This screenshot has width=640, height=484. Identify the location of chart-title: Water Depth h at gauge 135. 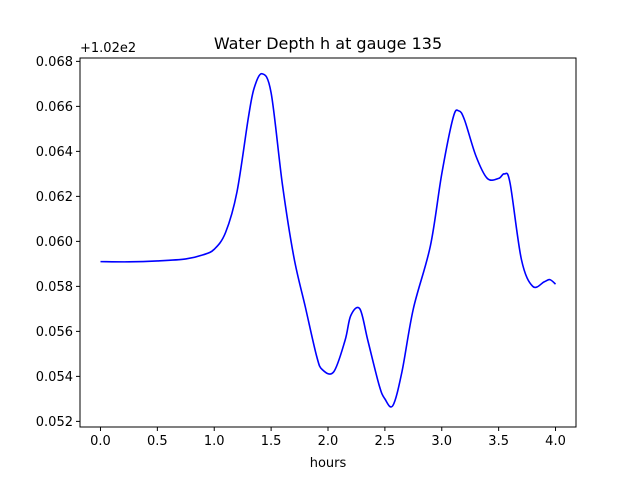
(328, 43).